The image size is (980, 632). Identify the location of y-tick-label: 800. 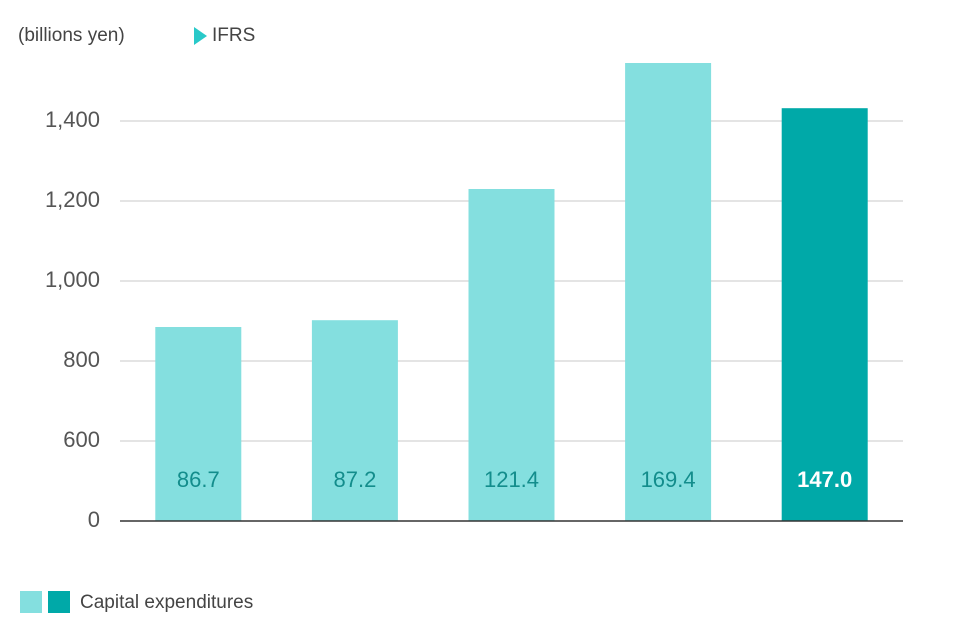
(81, 359).